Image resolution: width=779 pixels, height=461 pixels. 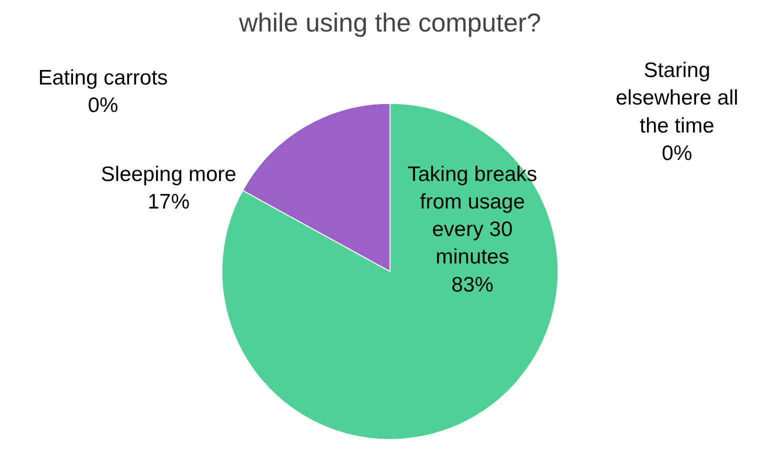 What do you see at coordinates (472, 284) in the screenshot?
I see `data-label: 83%` at bounding box center [472, 284].